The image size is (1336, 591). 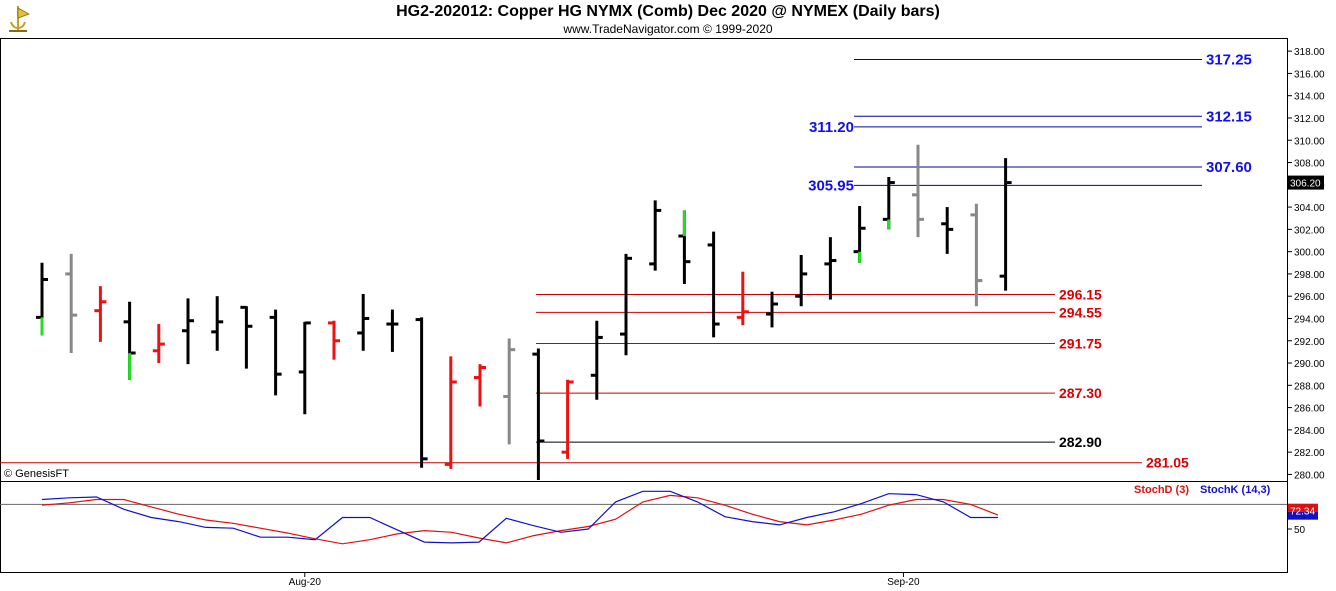 What do you see at coordinates (1229, 59) in the screenshot?
I see `resistance-label: 317.25` at bounding box center [1229, 59].